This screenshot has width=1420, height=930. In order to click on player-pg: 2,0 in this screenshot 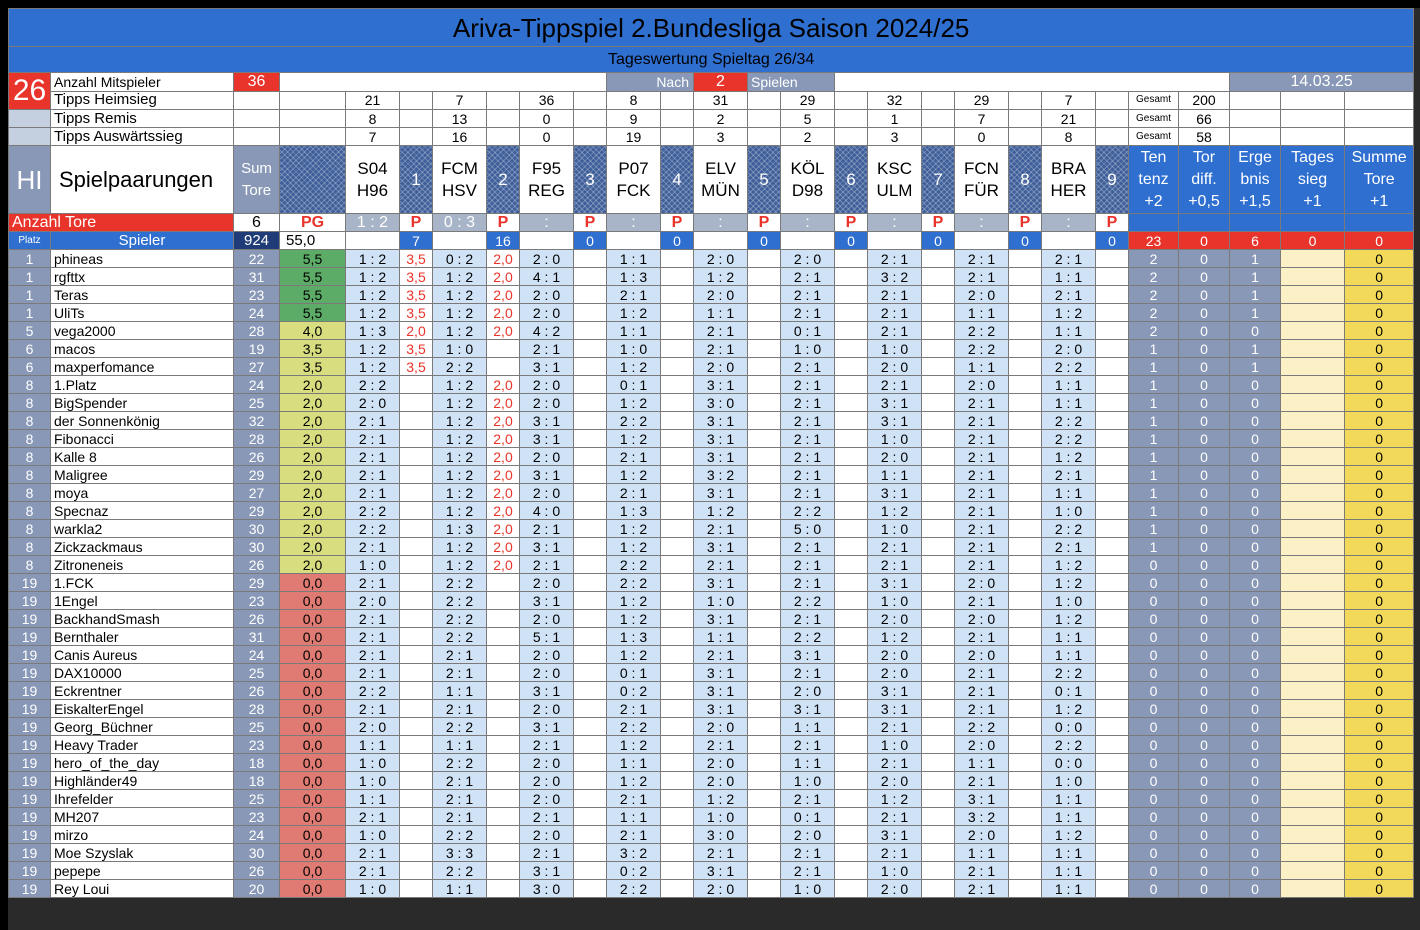, I will do `click(312, 474)`.